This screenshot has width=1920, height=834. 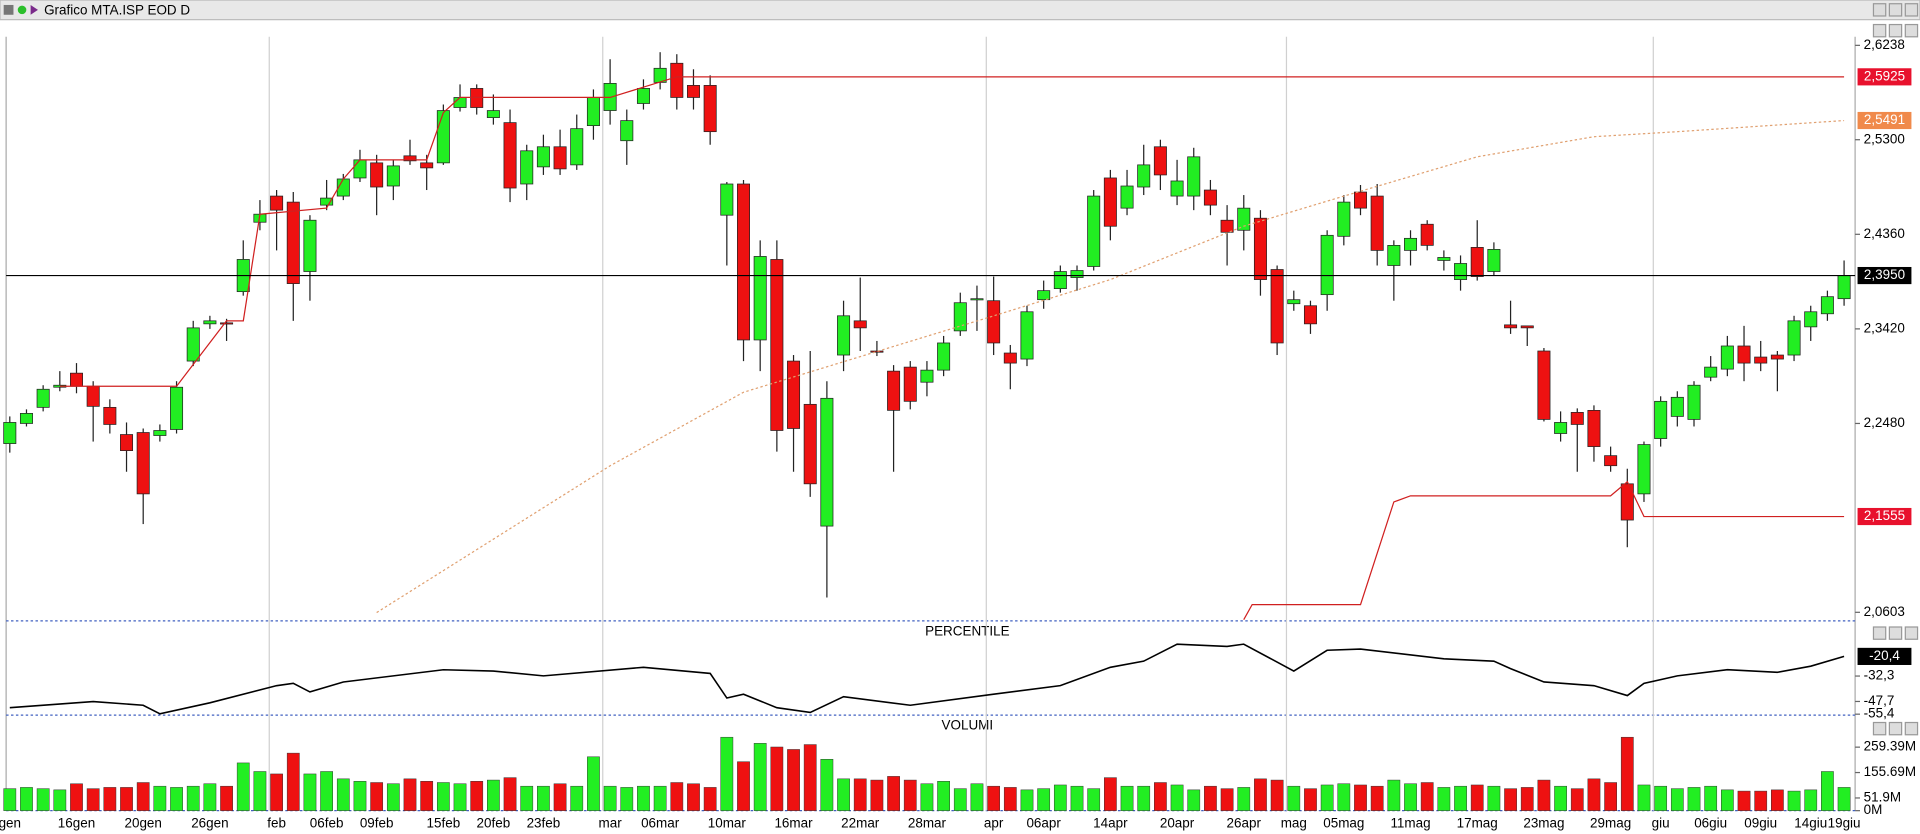 I want to click on y-tick-label: 2,4360, so click(x=1884, y=233).